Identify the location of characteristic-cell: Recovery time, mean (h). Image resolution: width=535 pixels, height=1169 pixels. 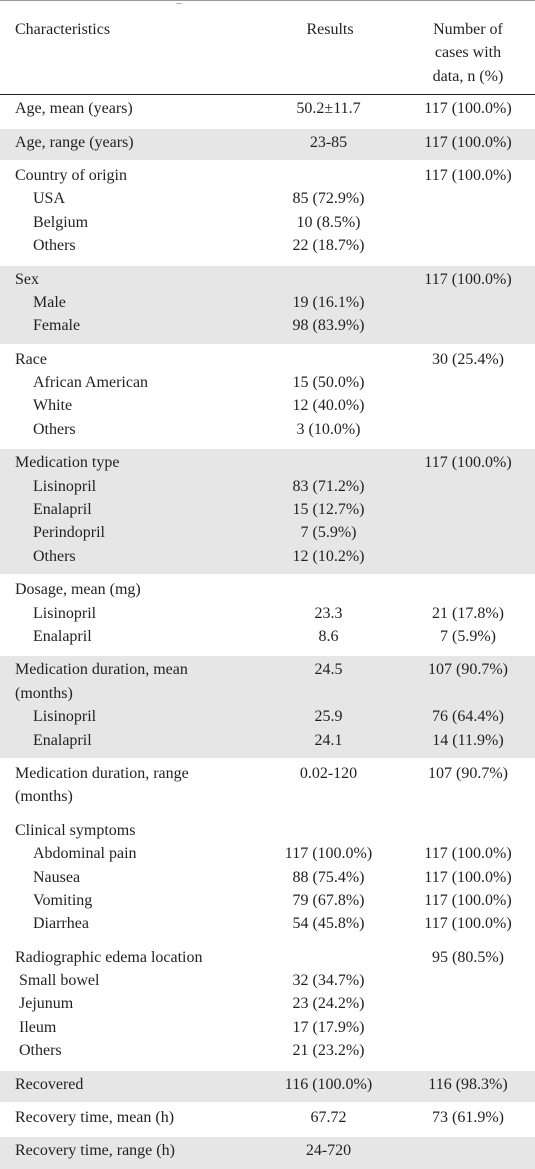
(128, 1119).